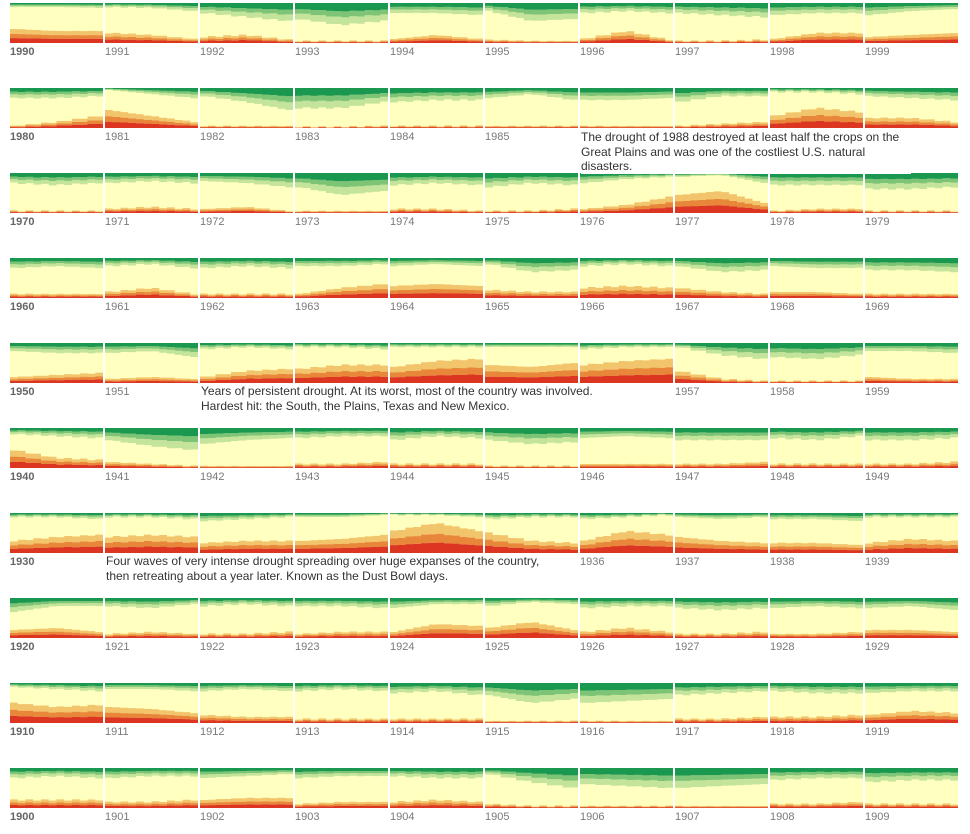 The image size is (970, 834). Describe the element at coordinates (22, 392) in the screenshot. I see `year-label-1950: 1950` at that location.